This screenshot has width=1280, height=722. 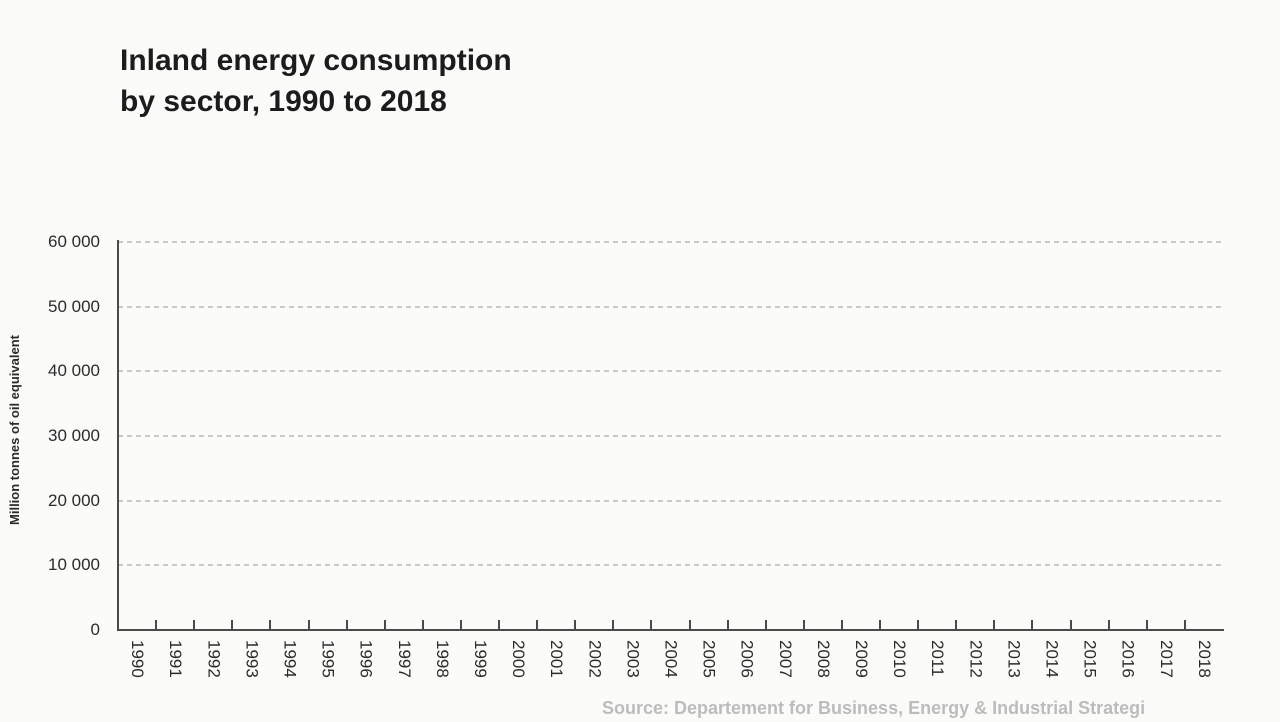 What do you see at coordinates (74, 371) in the screenshot?
I see `y-axis-label: 40 000` at bounding box center [74, 371].